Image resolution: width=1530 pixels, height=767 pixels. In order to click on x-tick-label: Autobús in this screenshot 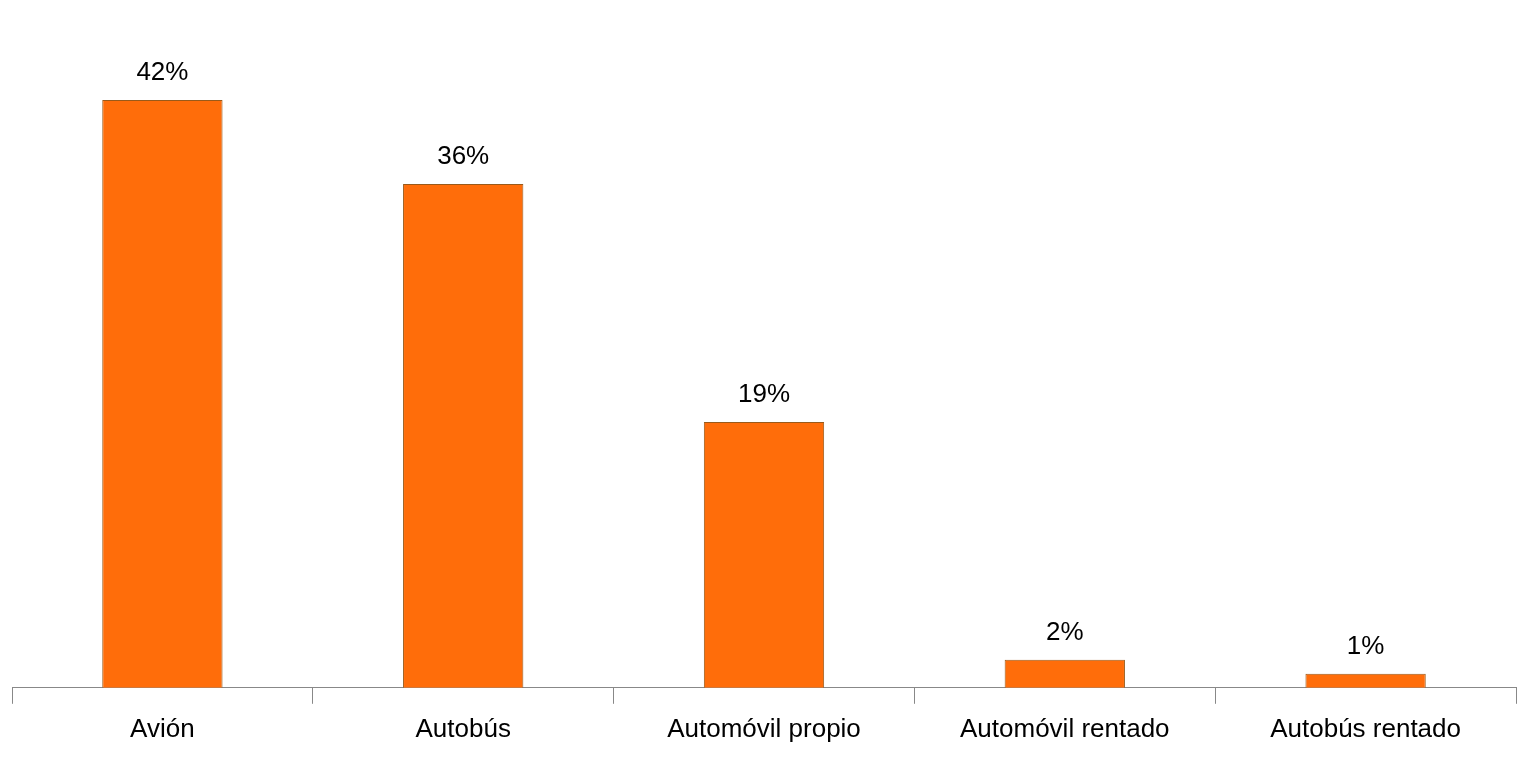, I will do `click(463, 727)`.